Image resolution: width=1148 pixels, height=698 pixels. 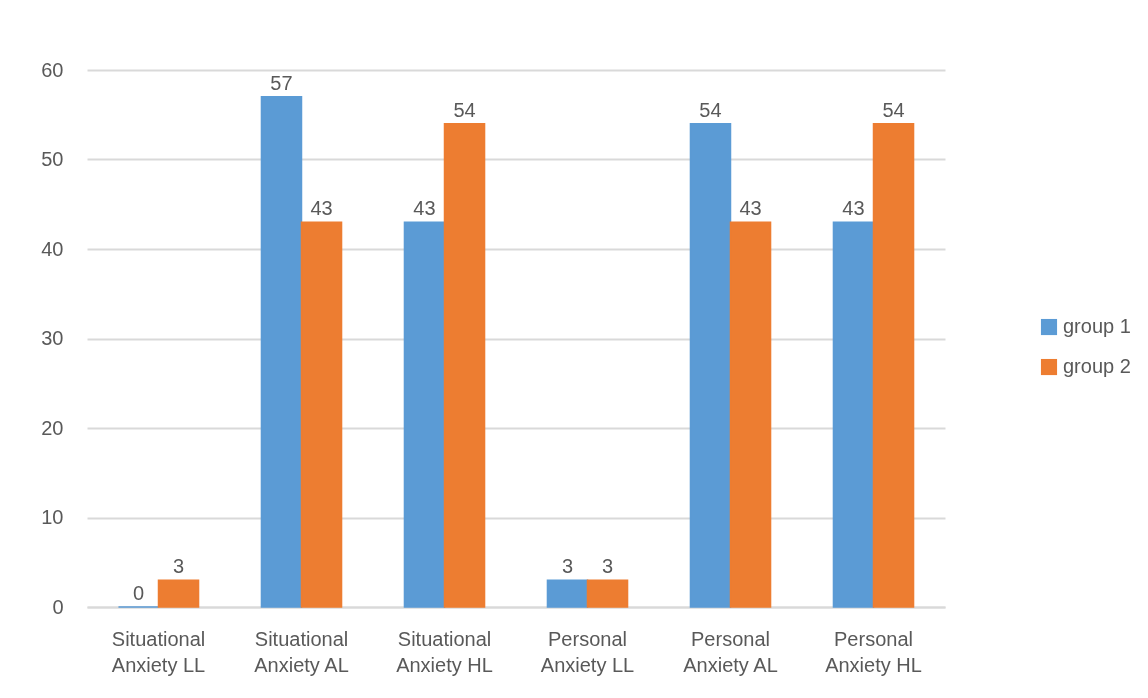 What do you see at coordinates (158, 651) in the screenshot?
I see `x-tick-label: Situational Anxiety LL` at bounding box center [158, 651].